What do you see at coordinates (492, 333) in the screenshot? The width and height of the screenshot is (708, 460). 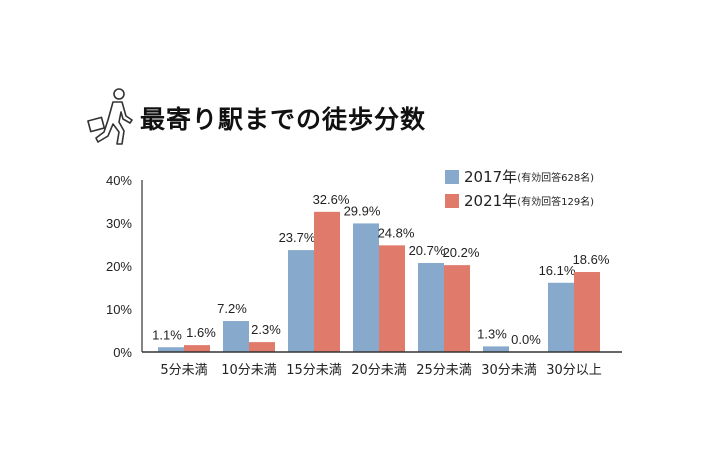 I see `data-label: 1.3%` at bounding box center [492, 333].